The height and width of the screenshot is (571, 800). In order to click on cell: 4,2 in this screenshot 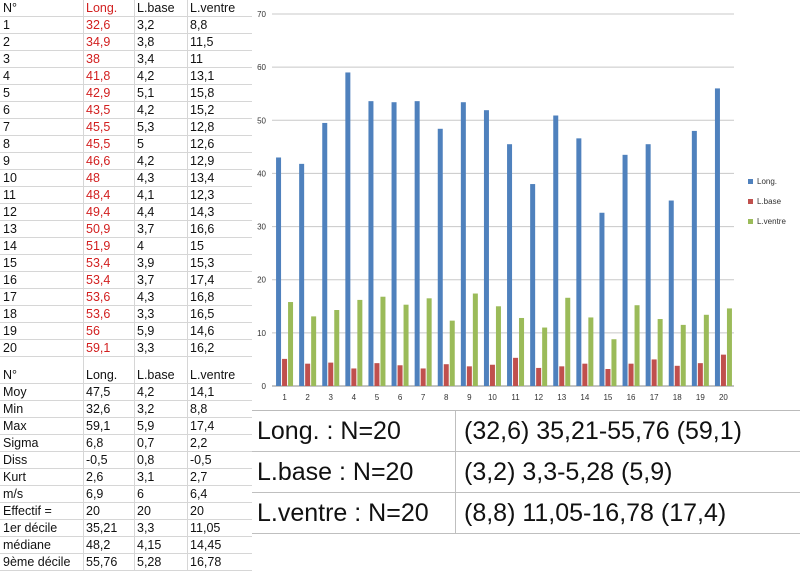, I will do `click(146, 392)`.